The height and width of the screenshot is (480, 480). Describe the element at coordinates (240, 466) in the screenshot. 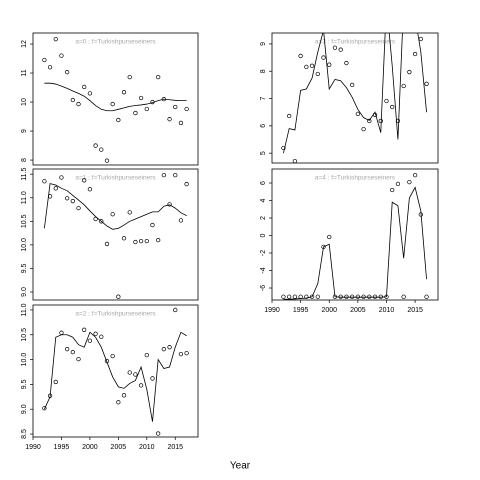

I see `x-axis-label: Year` at that location.